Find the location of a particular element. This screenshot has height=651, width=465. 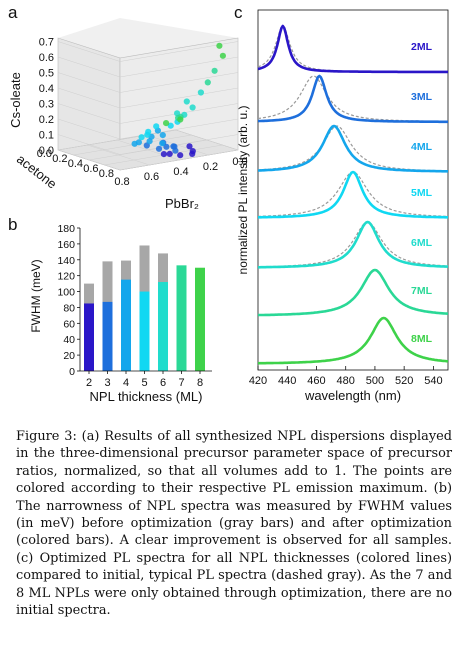

y-axis-label: FWHM (meV) is located at coordinates (36, 295).